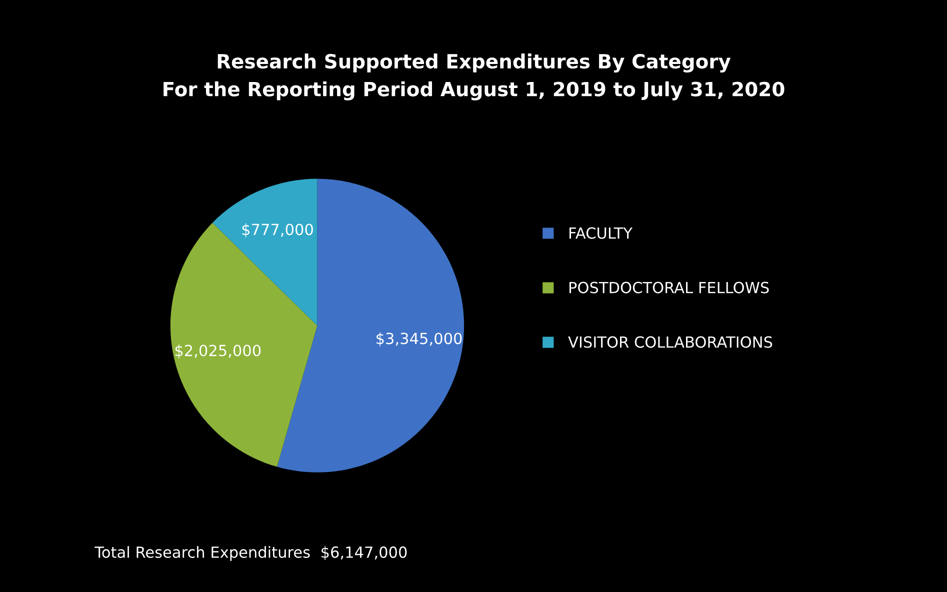 This screenshot has height=592, width=947. Describe the element at coordinates (601, 233) in the screenshot. I see `legend-label: FACULTY` at that location.